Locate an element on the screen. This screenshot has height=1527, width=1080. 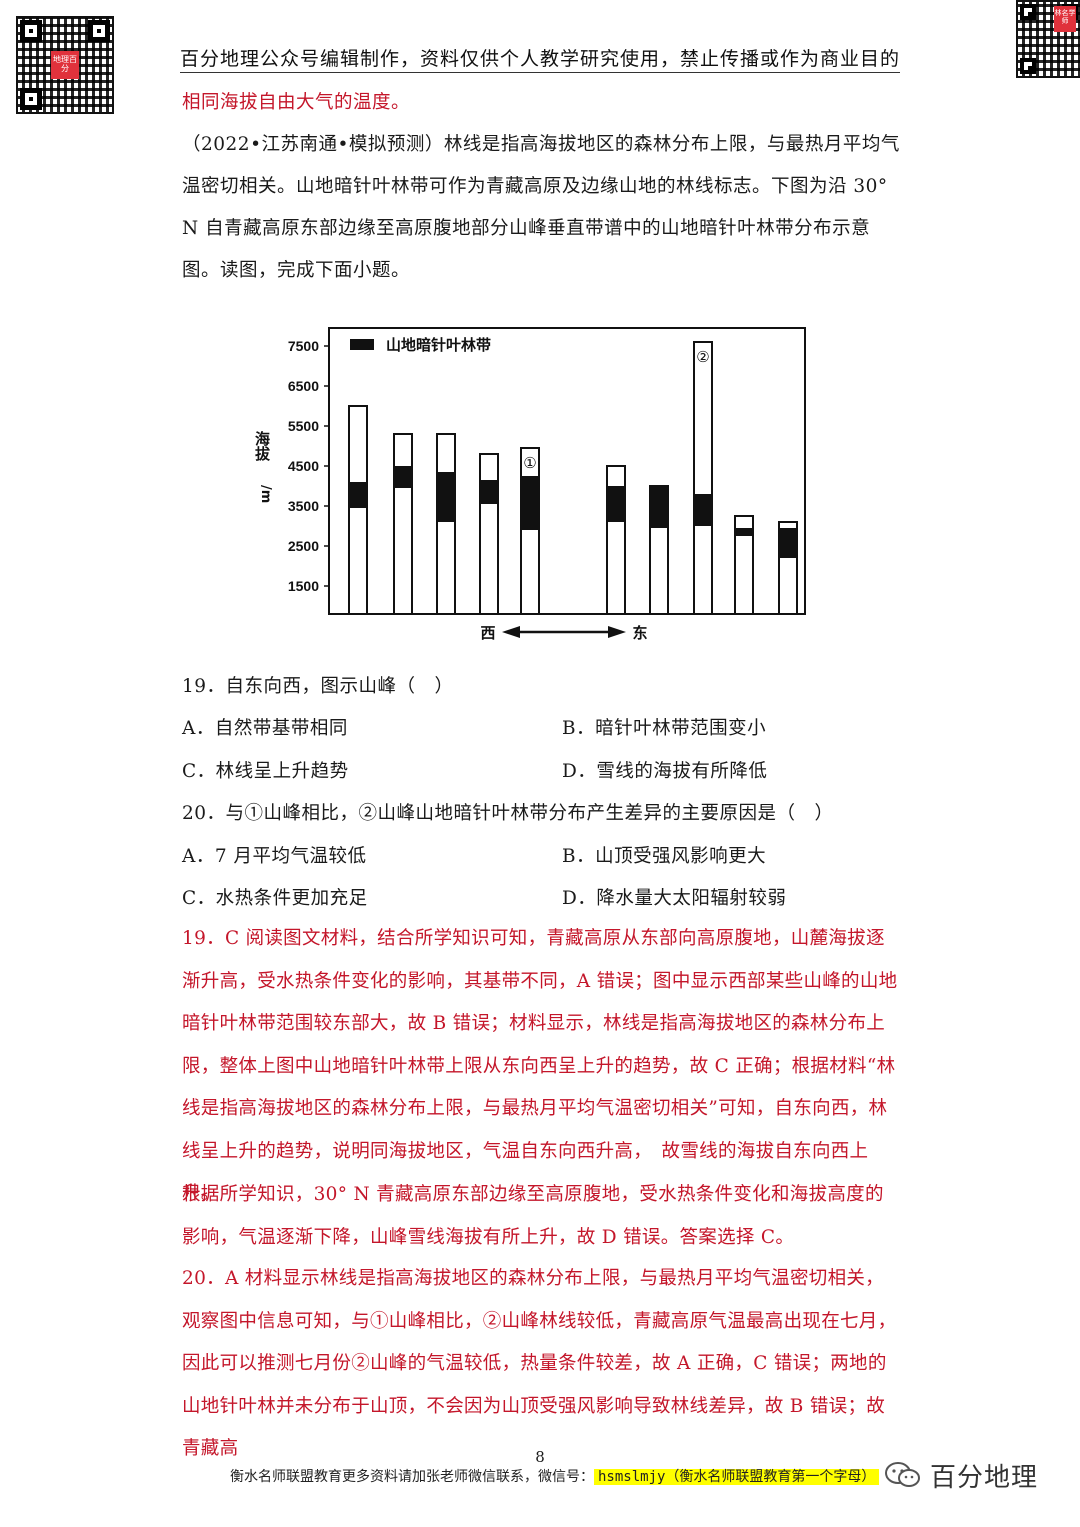
qr-logo-left: 地理百分 is located at coordinates (65, 65).